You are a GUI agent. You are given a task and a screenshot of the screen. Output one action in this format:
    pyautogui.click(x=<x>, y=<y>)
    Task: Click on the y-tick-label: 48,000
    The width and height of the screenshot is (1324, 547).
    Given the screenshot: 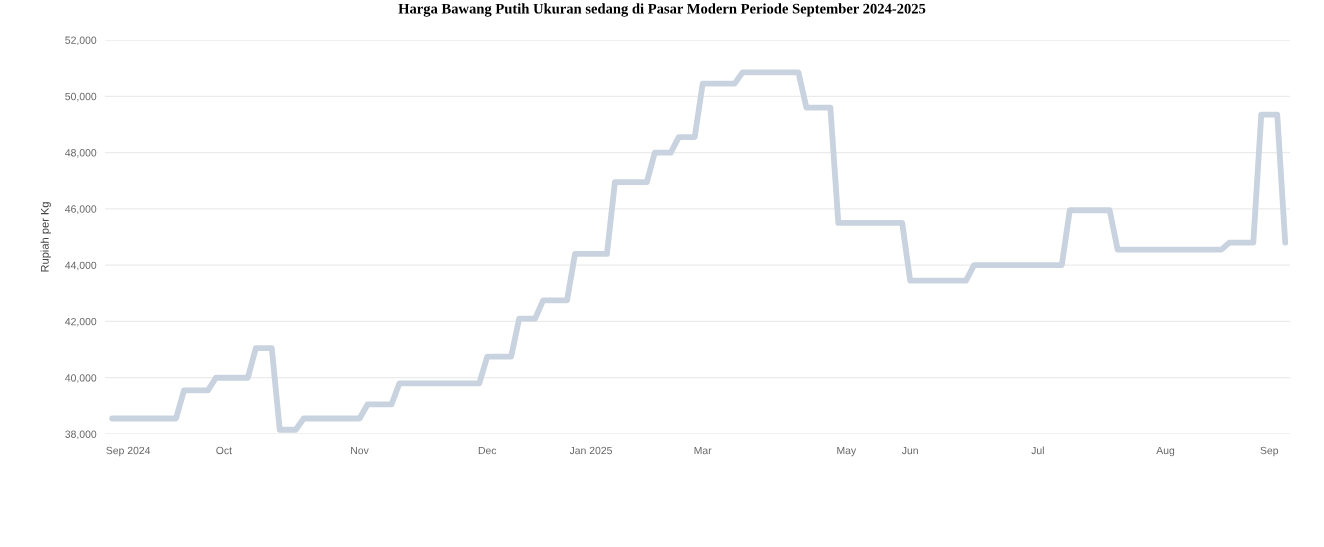 What is the action you would take?
    pyautogui.click(x=81, y=153)
    